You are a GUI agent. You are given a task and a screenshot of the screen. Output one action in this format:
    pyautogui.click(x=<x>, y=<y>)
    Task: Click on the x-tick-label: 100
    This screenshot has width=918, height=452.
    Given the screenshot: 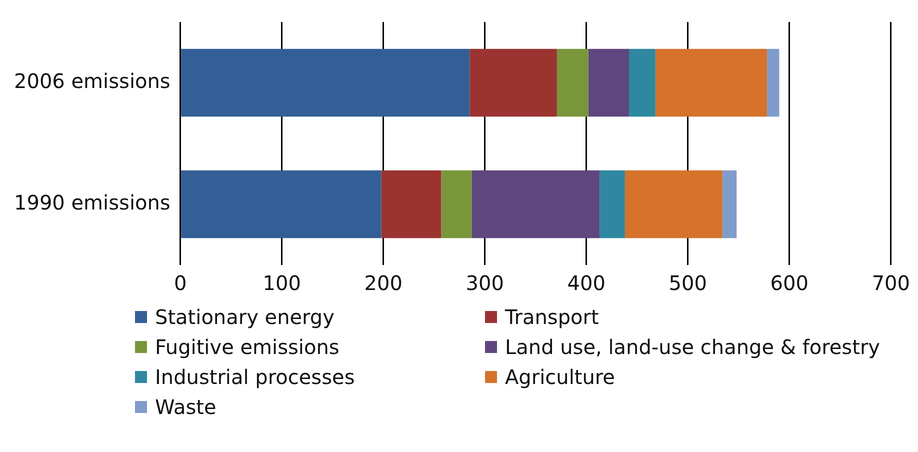 What is the action you would take?
    pyautogui.click(x=281, y=283)
    